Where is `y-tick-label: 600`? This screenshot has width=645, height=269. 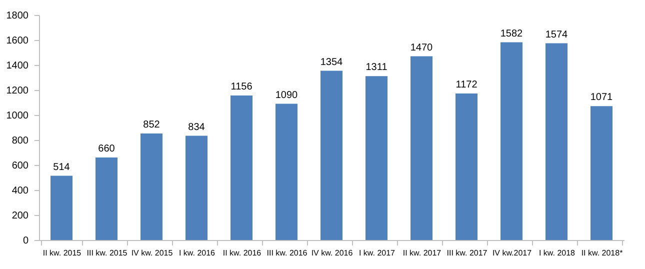 y-tick-label: 600 is located at coordinates (20, 166).